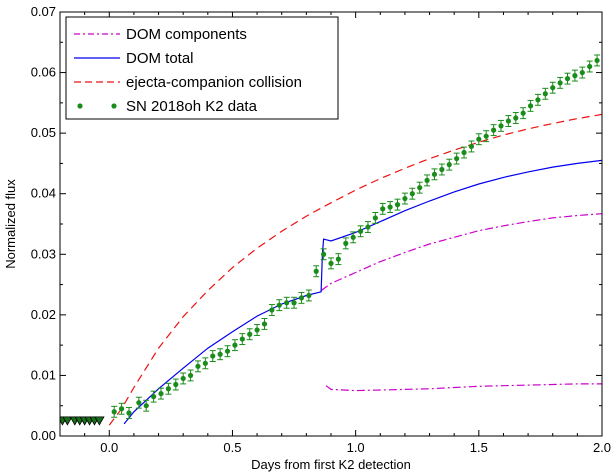 This screenshot has width=614, height=473. I want to click on x-tick-label: 1.5, so click(479, 447).